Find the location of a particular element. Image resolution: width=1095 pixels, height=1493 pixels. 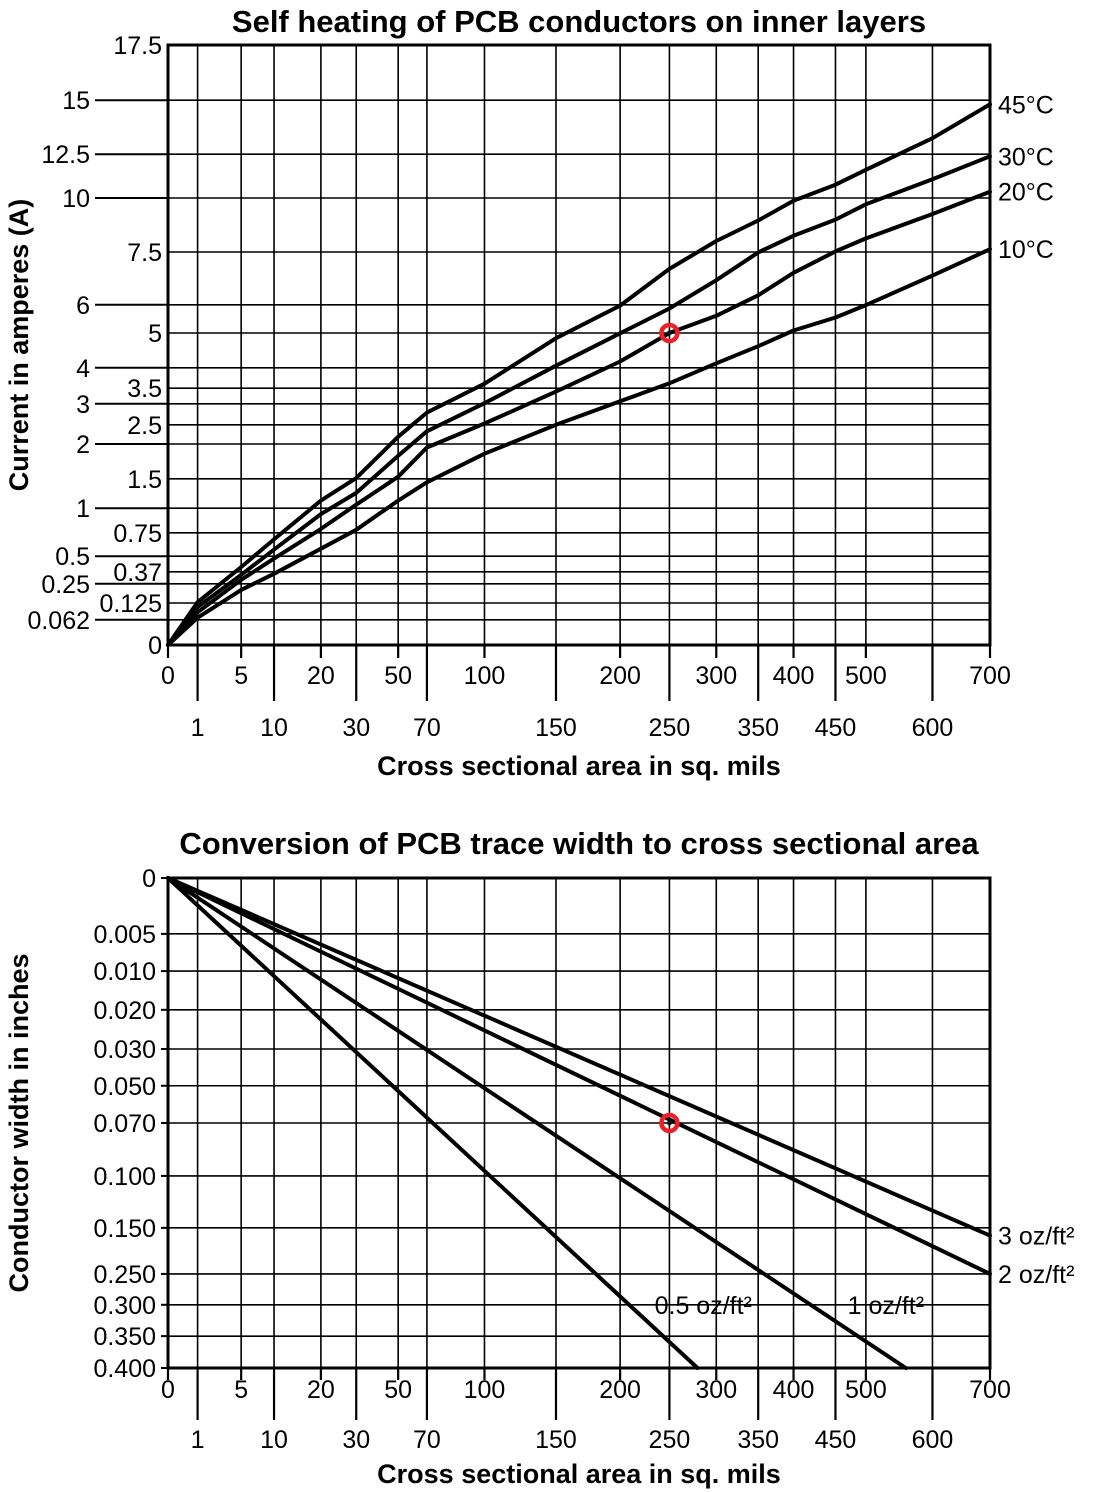

y-tick-label: 7.5 is located at coordinates (144, 253).